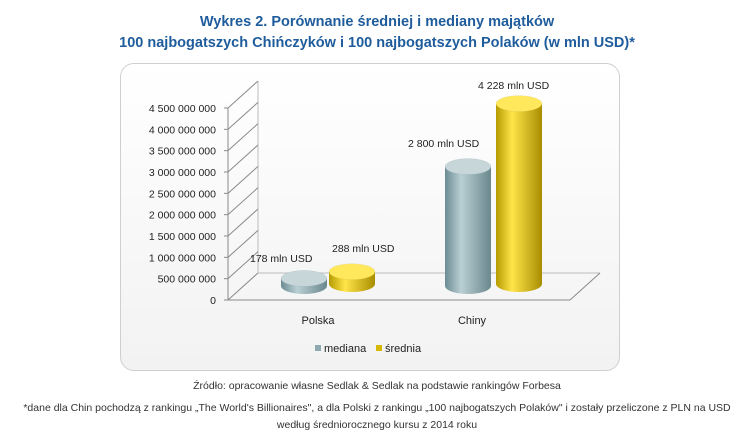 The height and width of the screenshot is (447, 754). Describe the element at coordinates (182, 173) in the screenshot. I see `y-tick-label: 3 000 000 000` at that location.